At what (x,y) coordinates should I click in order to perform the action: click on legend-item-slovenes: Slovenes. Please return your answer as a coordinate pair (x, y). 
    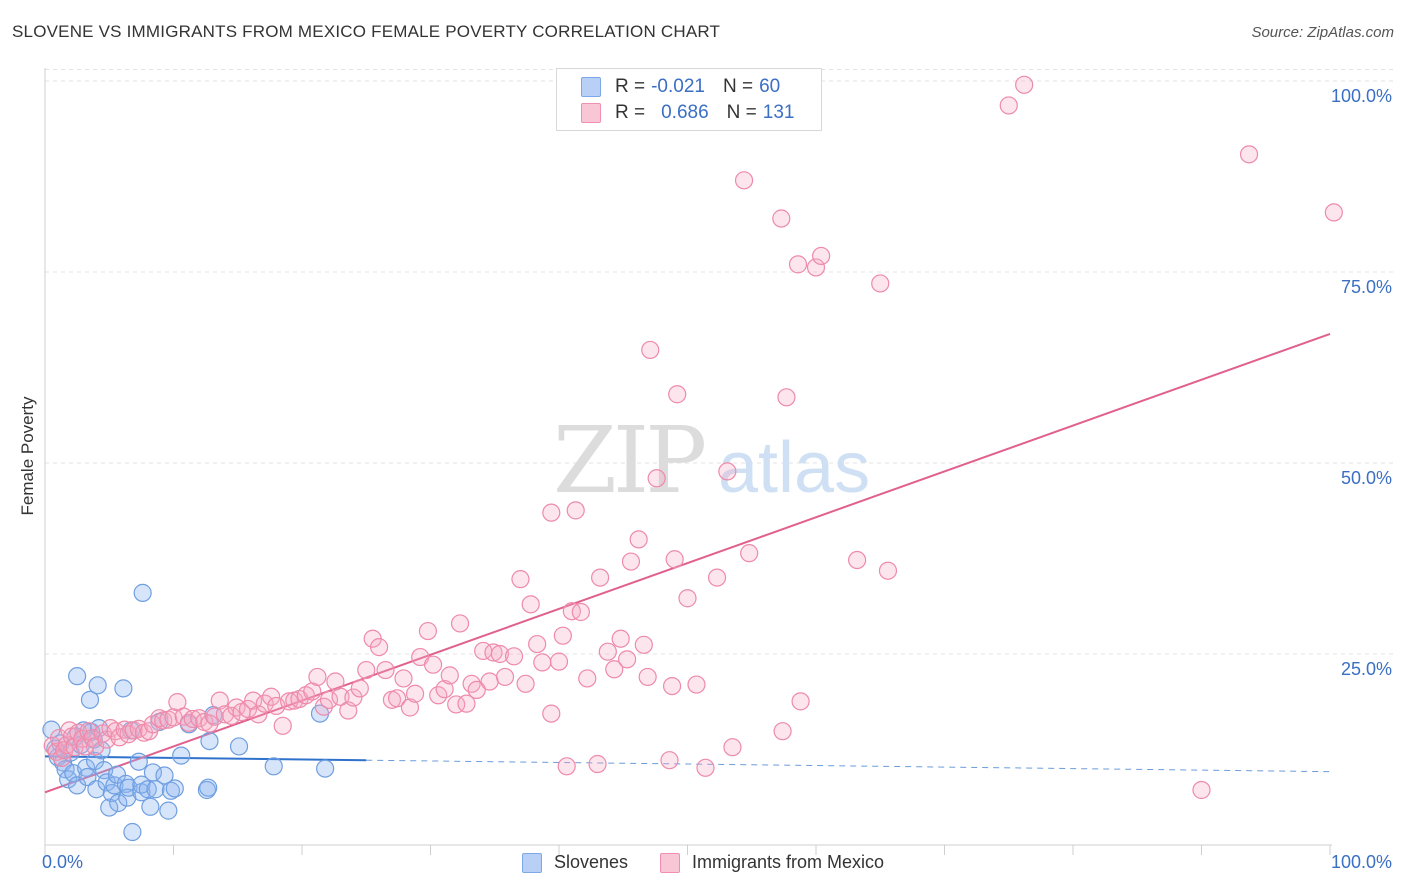
    Looking at the image, I should click on (574, 862).